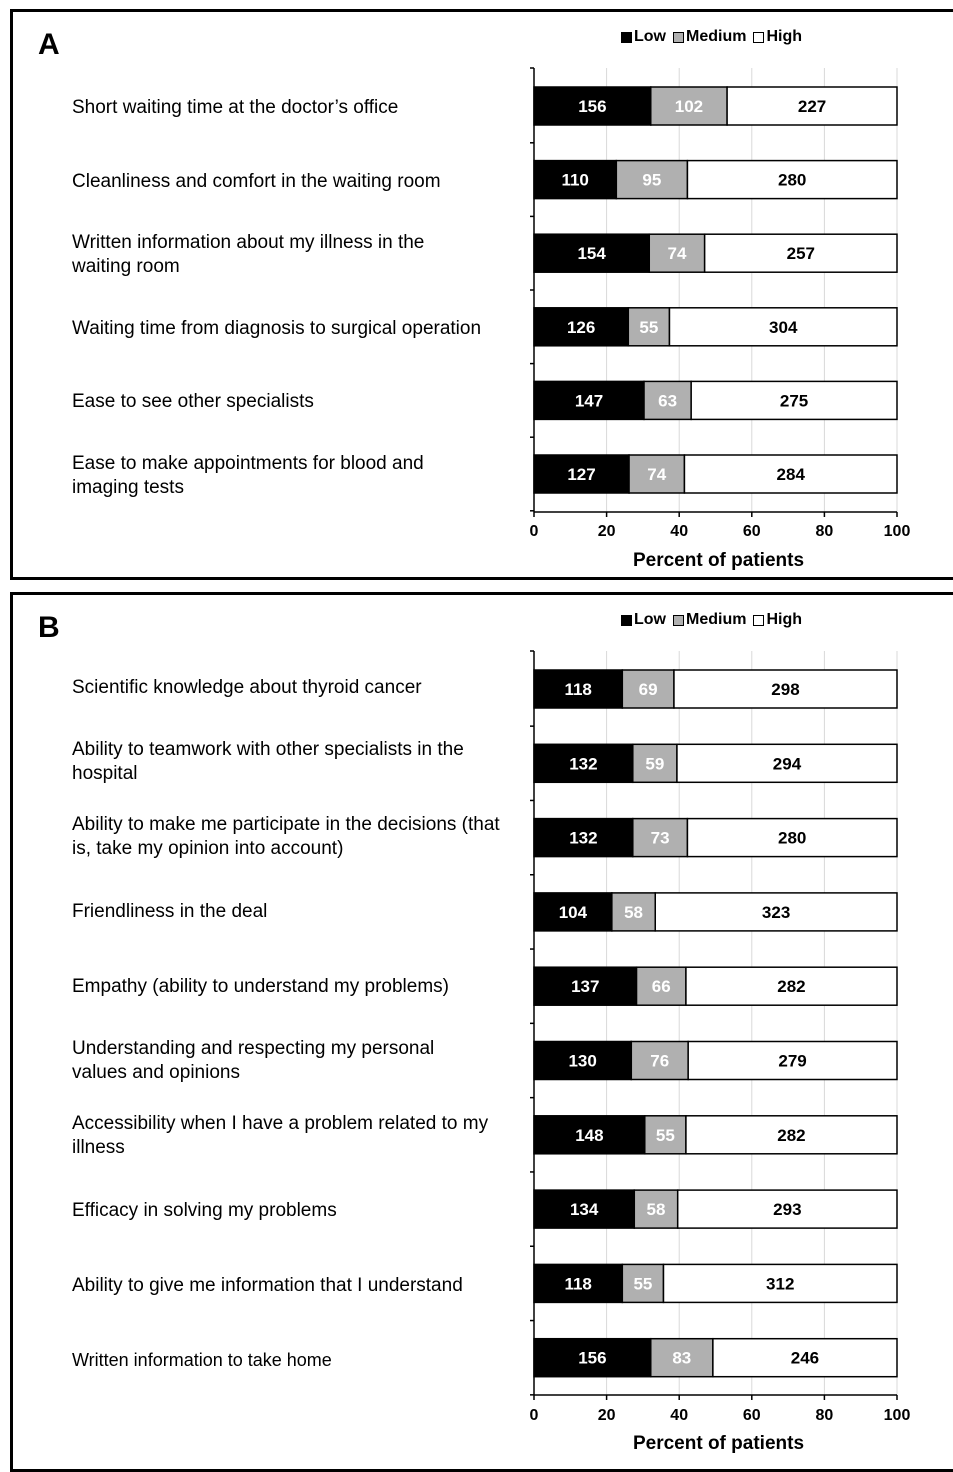 The height and width of the screenshot is (1472, 953). Describe the element at coordinates (794, 400) in the screenshot. I see `data-label-high: 275` at that location.